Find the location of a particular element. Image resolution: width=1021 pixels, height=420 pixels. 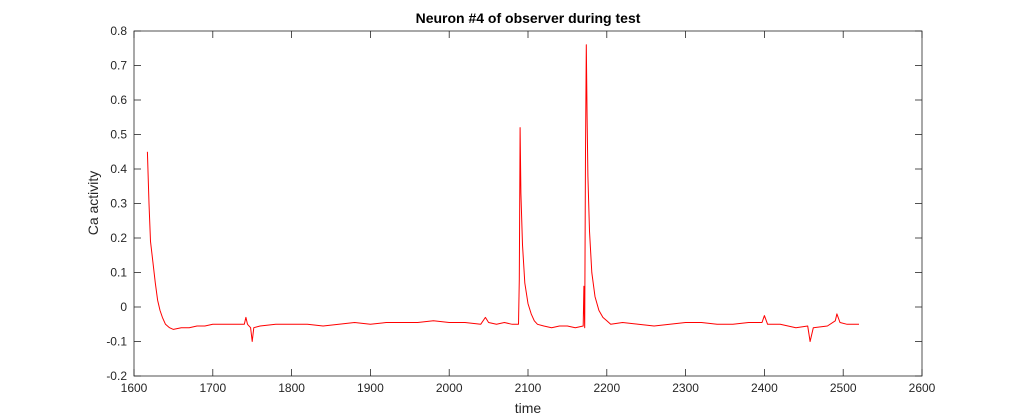

x-tick-label: 2600 is located at coordinates (922, 388).